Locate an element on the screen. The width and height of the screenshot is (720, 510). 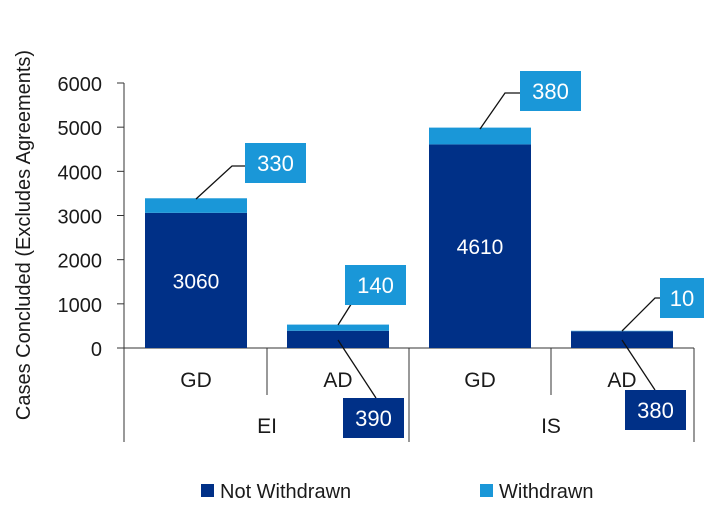
y-axis-title: Cases Concluded (Excludes Agreements) is located at coordinates (24, 235).